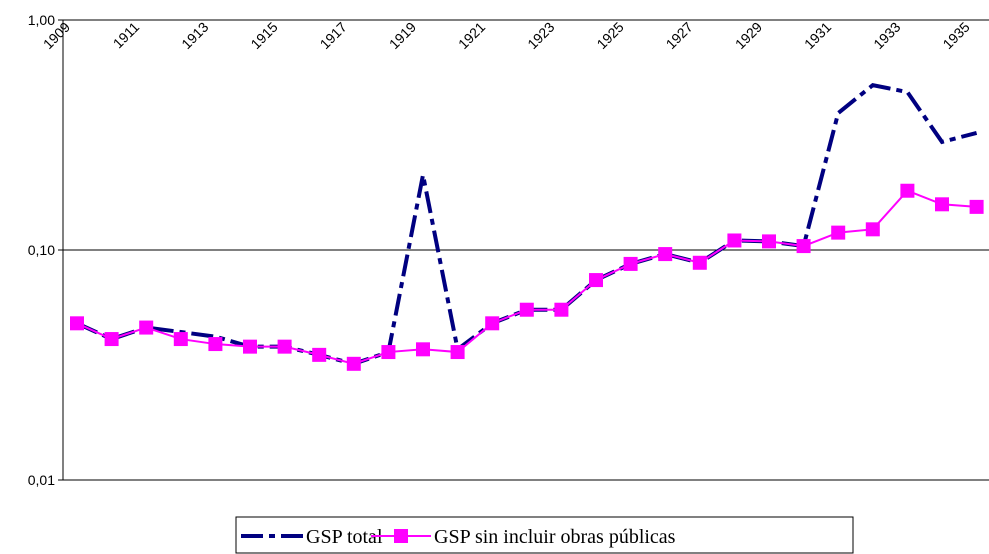 Image resolution: width=989 pixels, height=554 pixels. Describe the element at coordinates (263, 35) in the screenshot. I see `x-tick-label: 1915` at that location.